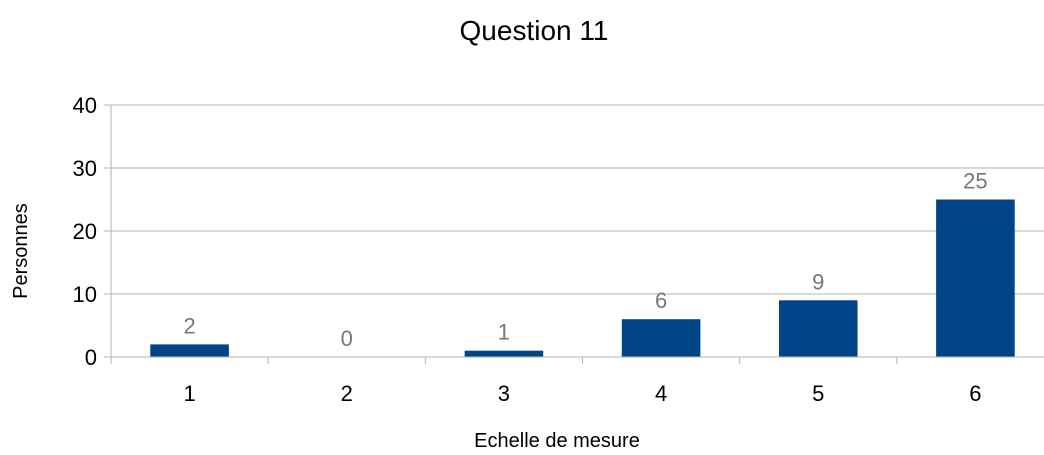  I want to click on y-axis-ticks: 0 10 20 30 40, so click(85, 231).